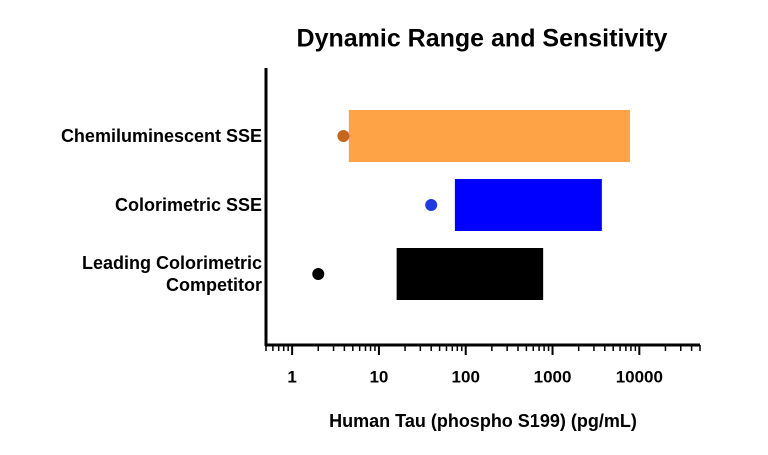 Image resolution: width=768 pixels, height=455 pixels. Describe the element at coordinates (188, 205) in the screenshot. I see `y-tick-label: Colorimetric SSE` at that location.